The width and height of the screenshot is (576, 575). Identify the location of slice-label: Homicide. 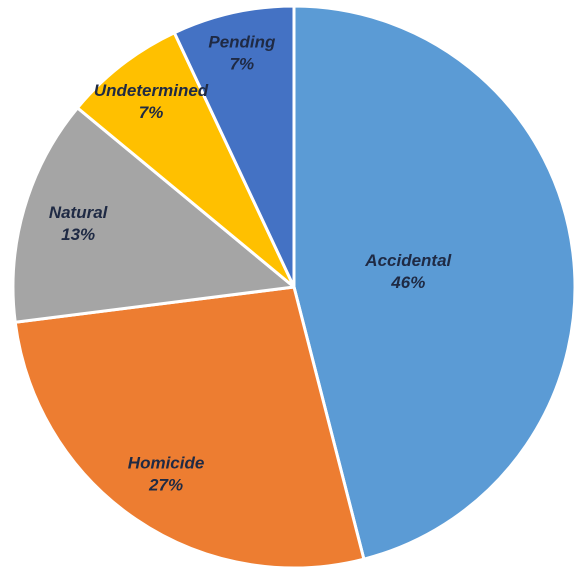
(166, 463).